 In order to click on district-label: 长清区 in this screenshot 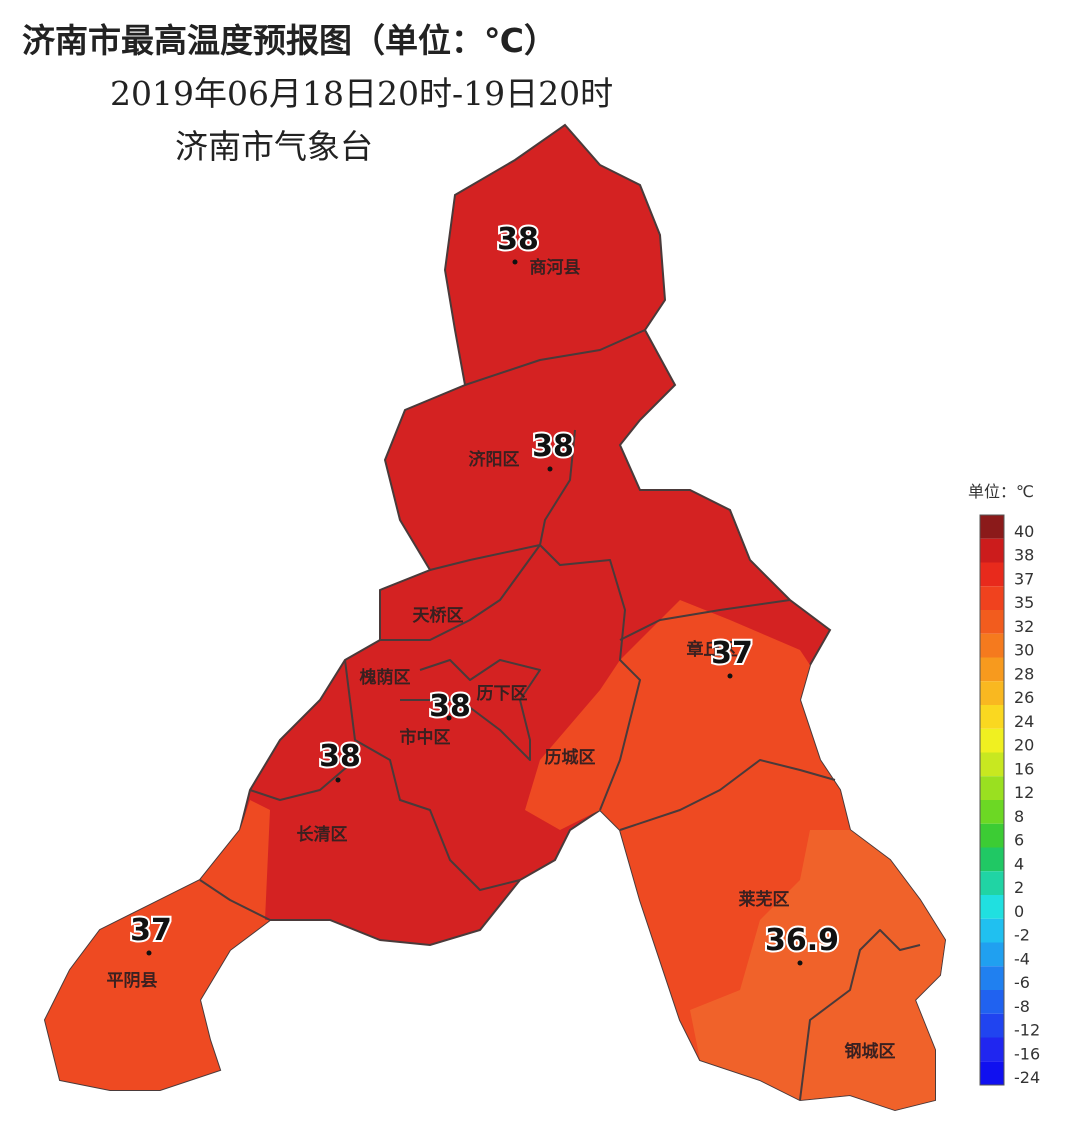, I will do `click(322, 834)`.